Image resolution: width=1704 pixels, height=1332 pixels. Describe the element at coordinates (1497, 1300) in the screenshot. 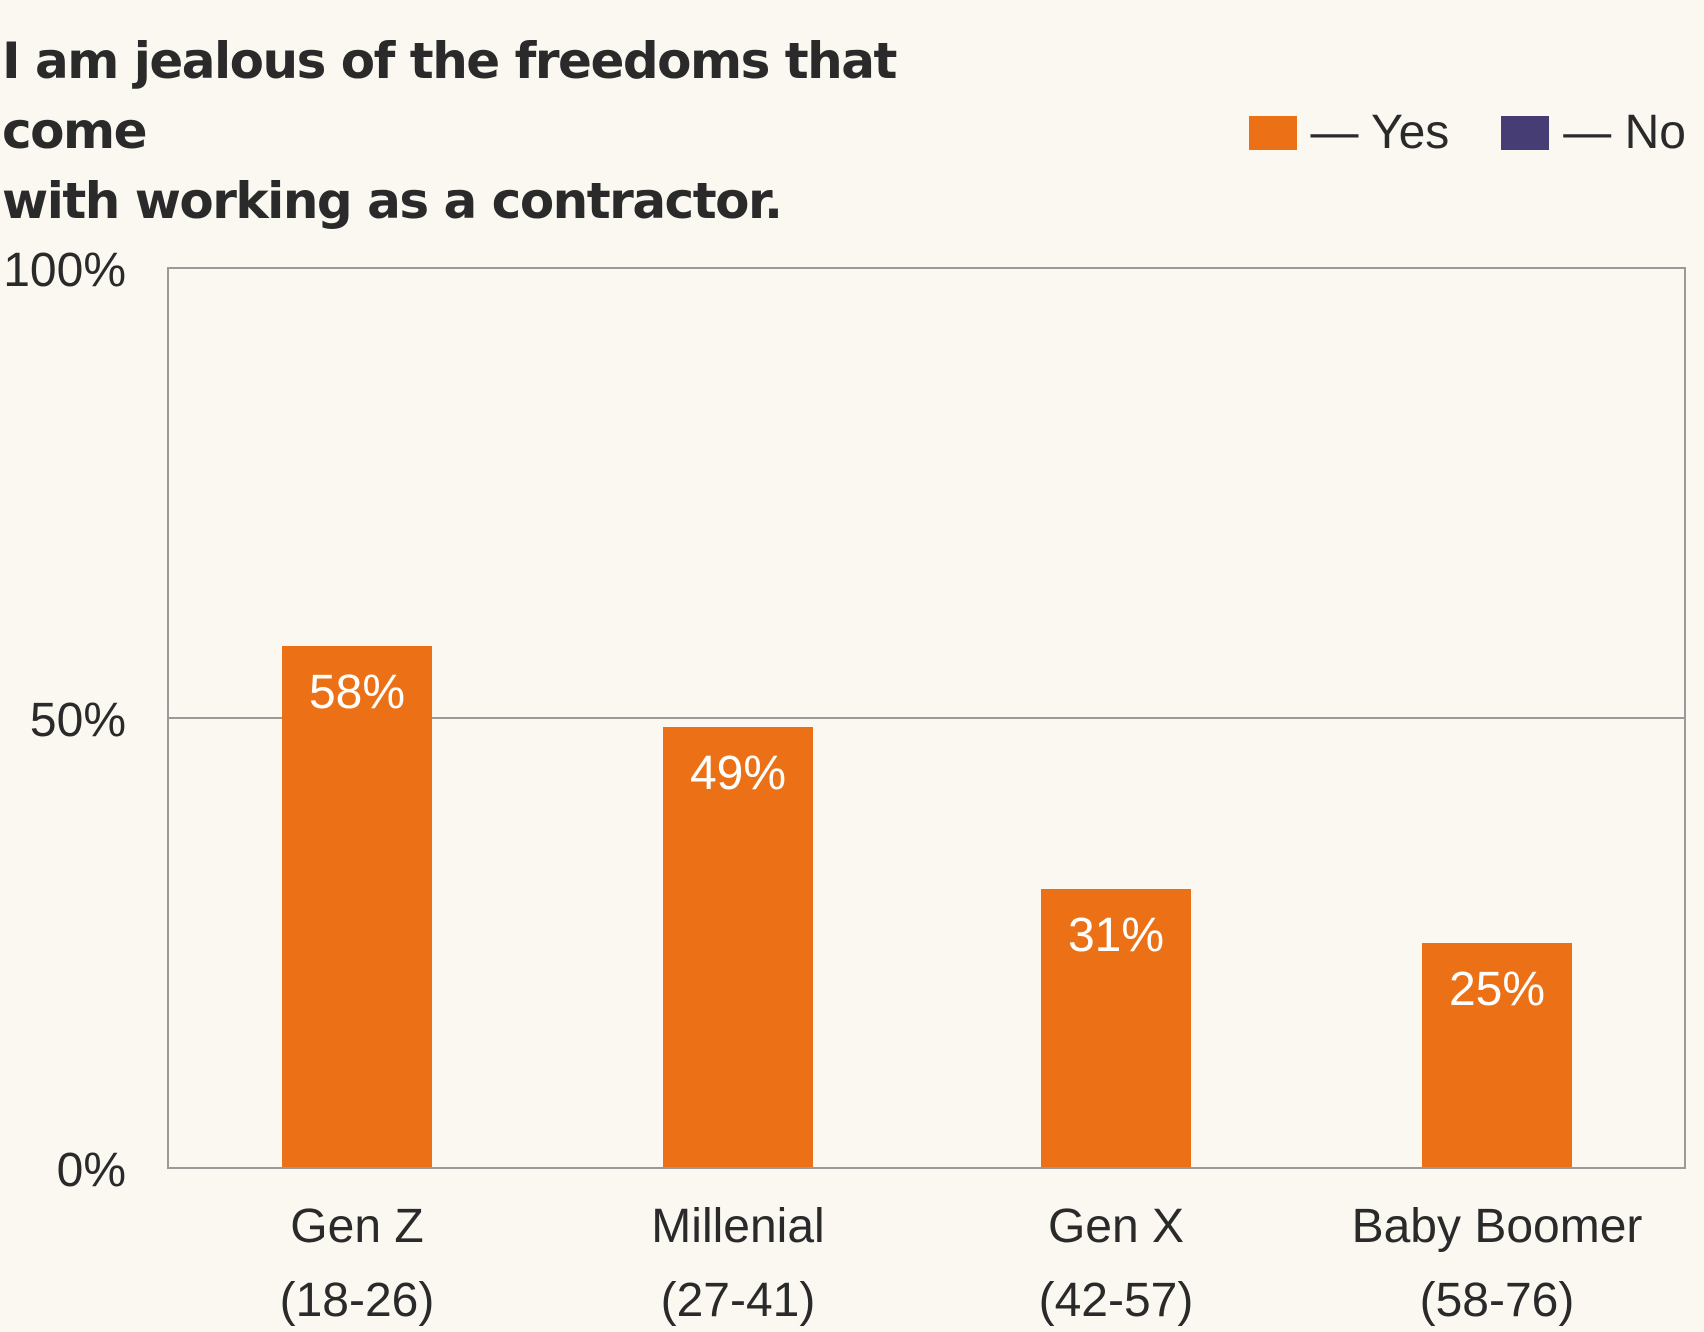

I see `x-tick-label-3-range: (58-76)` at that location.